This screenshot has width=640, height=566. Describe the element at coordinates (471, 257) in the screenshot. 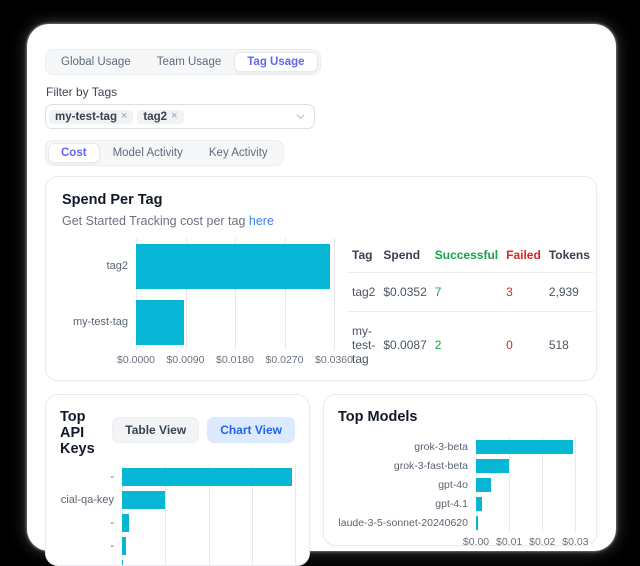

I see `table-header-row: Tag Spend Successful Failed Tokens` at that location.